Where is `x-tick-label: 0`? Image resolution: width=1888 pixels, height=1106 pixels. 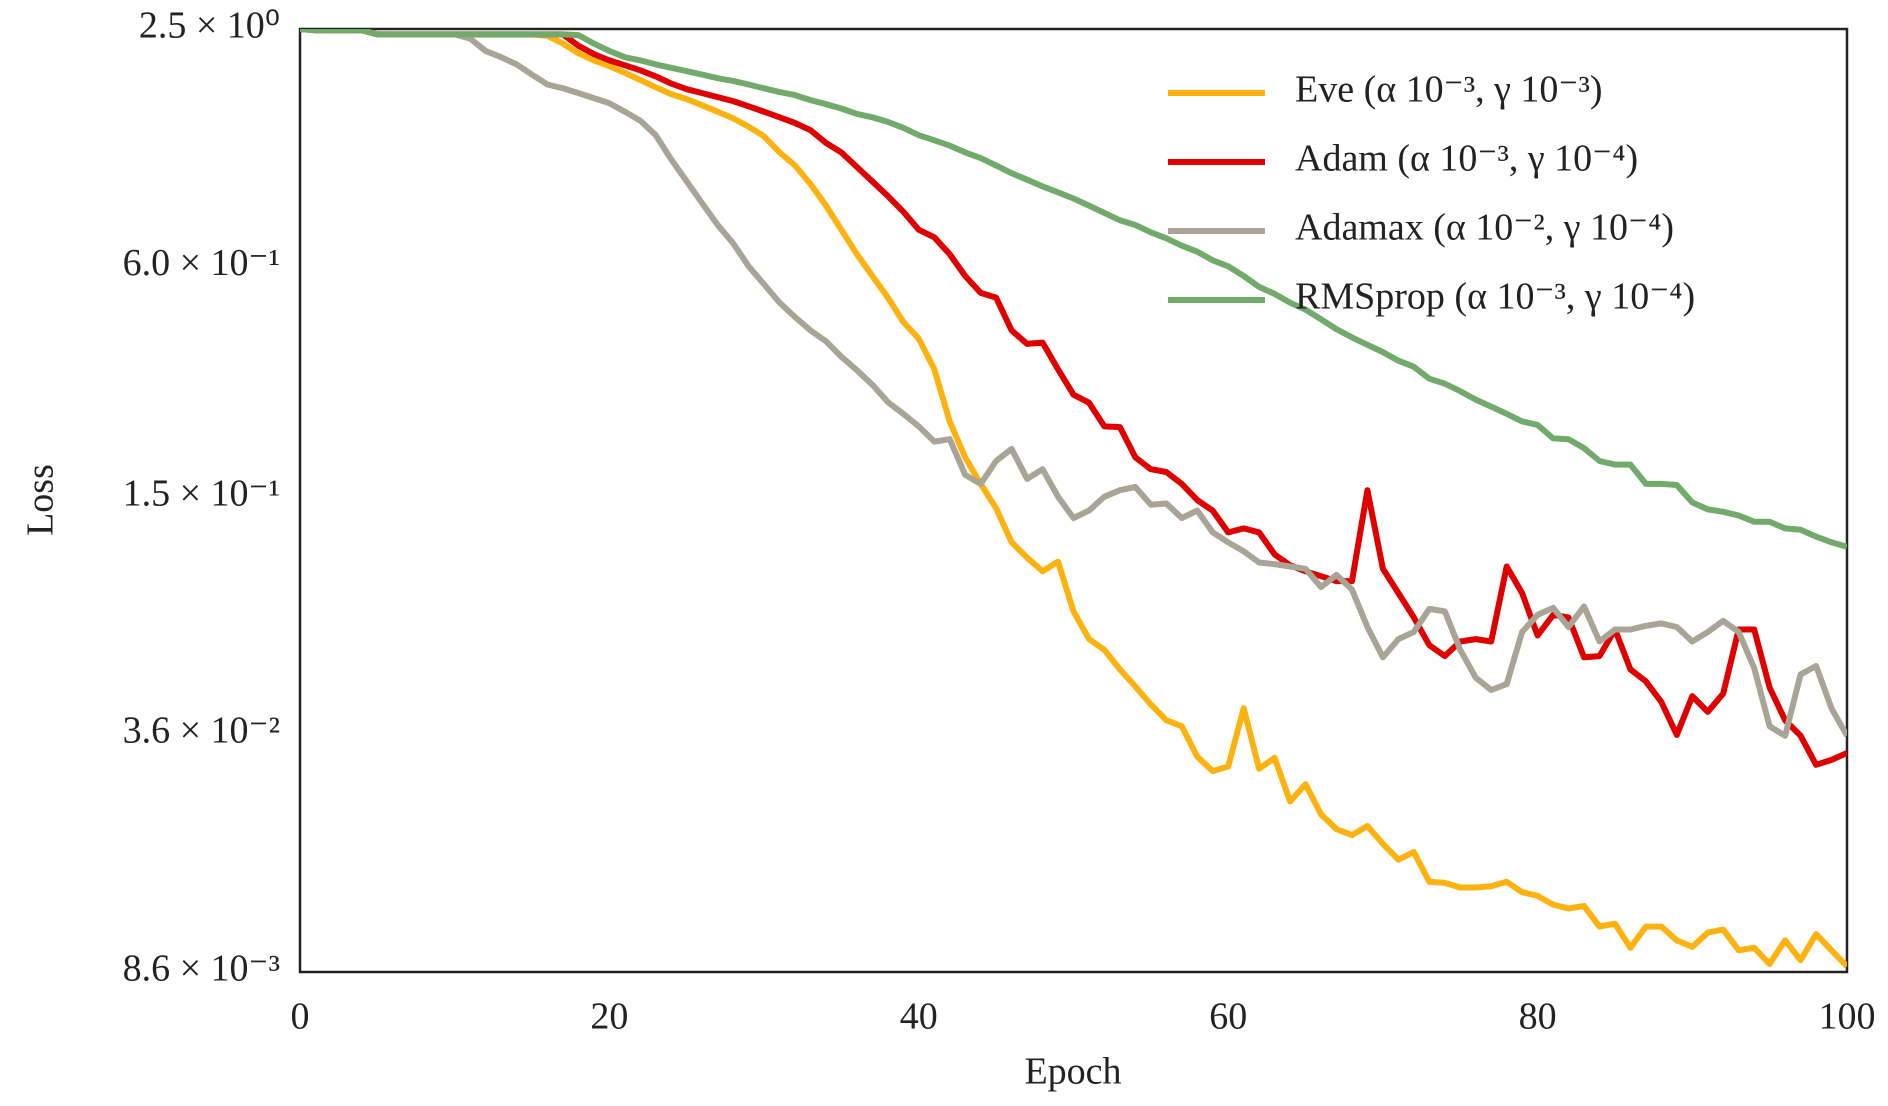
x-tick-label: 0 is located at coordinates (300, 1017).